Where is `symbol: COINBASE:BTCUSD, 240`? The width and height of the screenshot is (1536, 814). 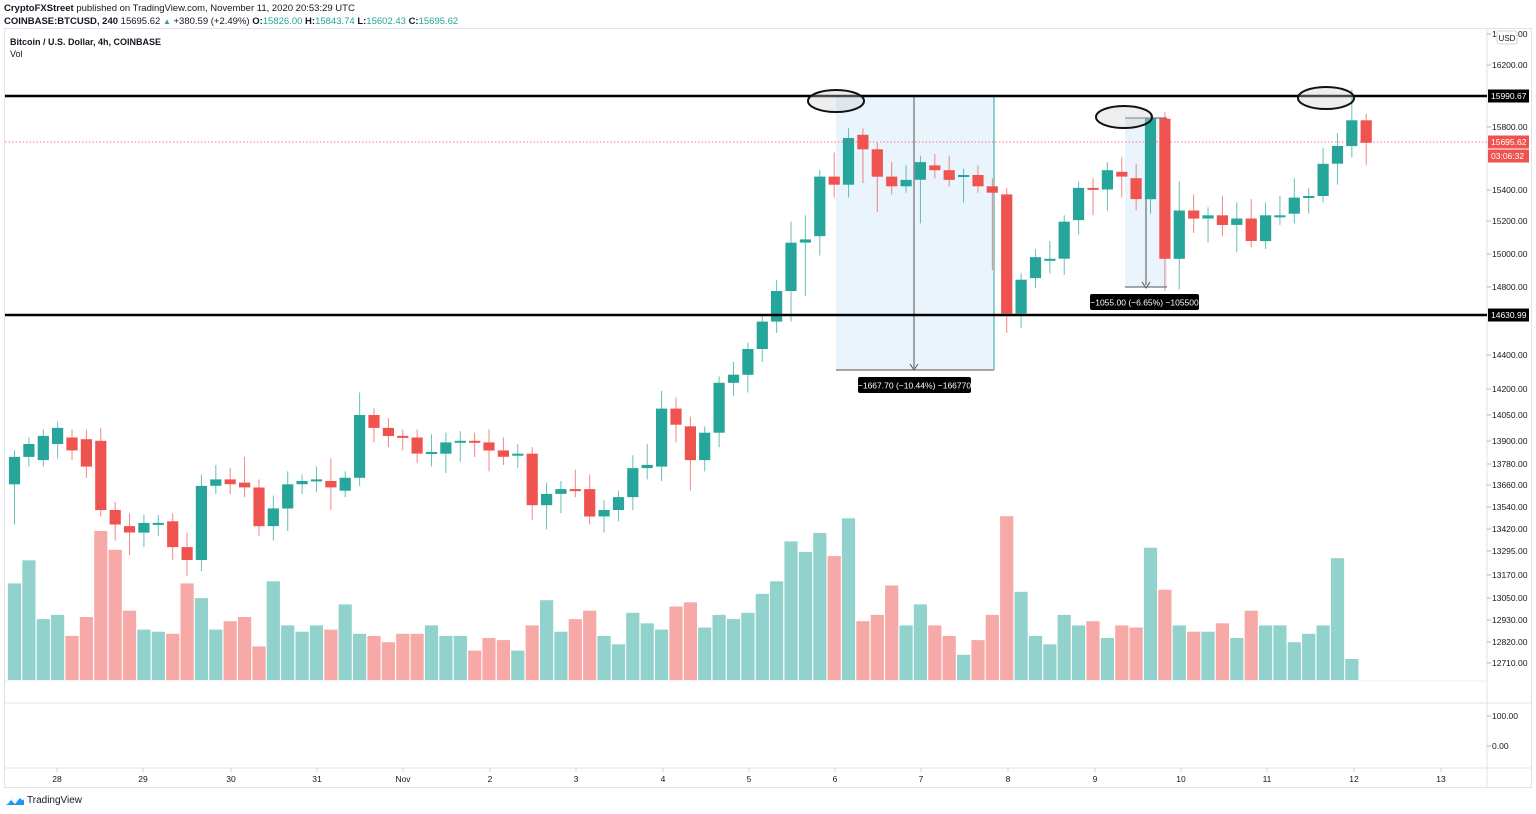 symbol: COINBASE:BTCUSD, 240 is located at coordinates (61, 21).